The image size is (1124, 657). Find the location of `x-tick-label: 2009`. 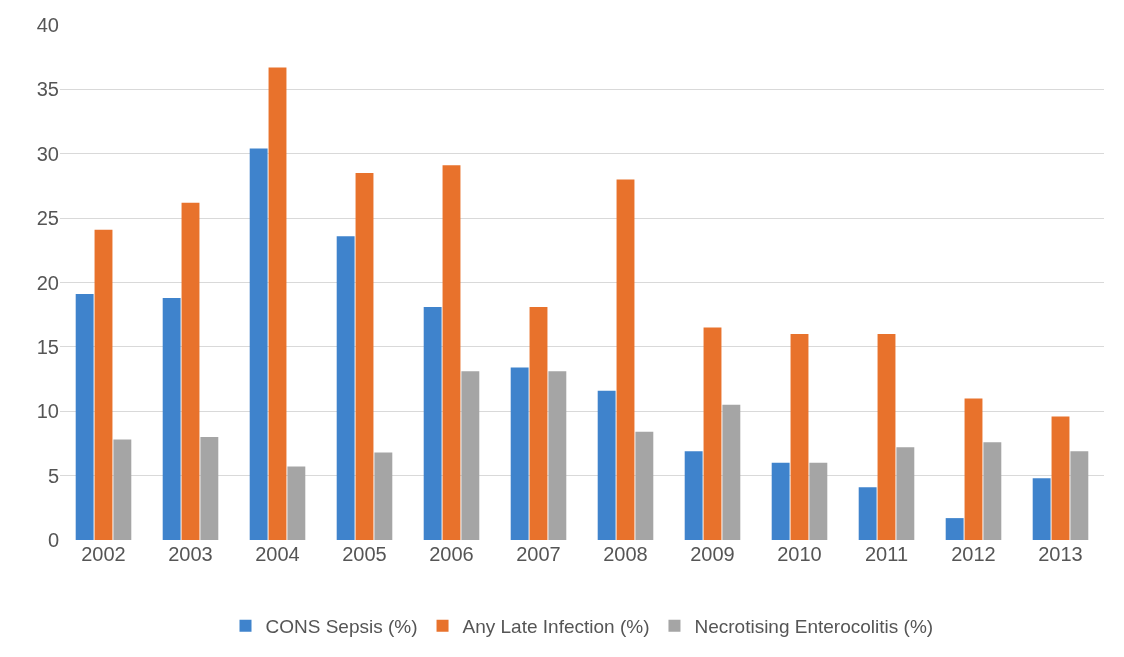

x-tick-label: 2009 is located at coordinates (712, 554).